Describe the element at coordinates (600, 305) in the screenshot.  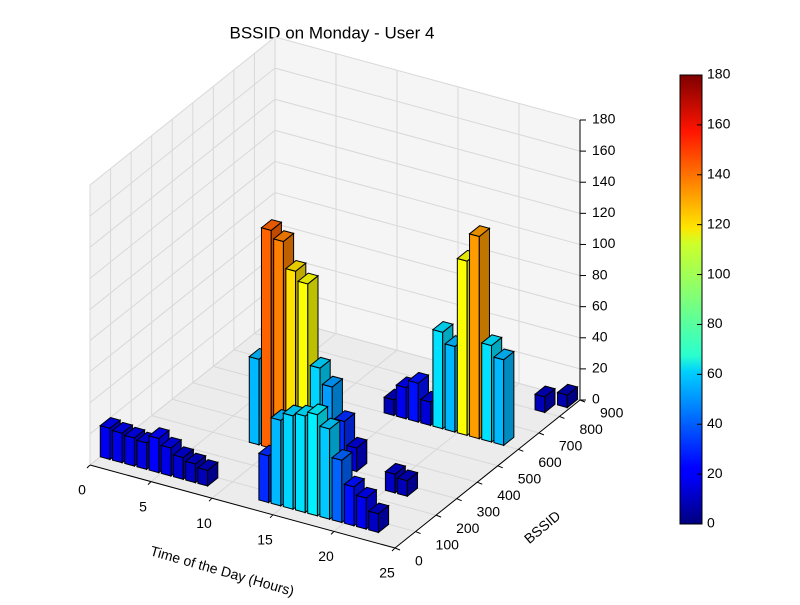
I see `z-tick-label: 60` at that location.